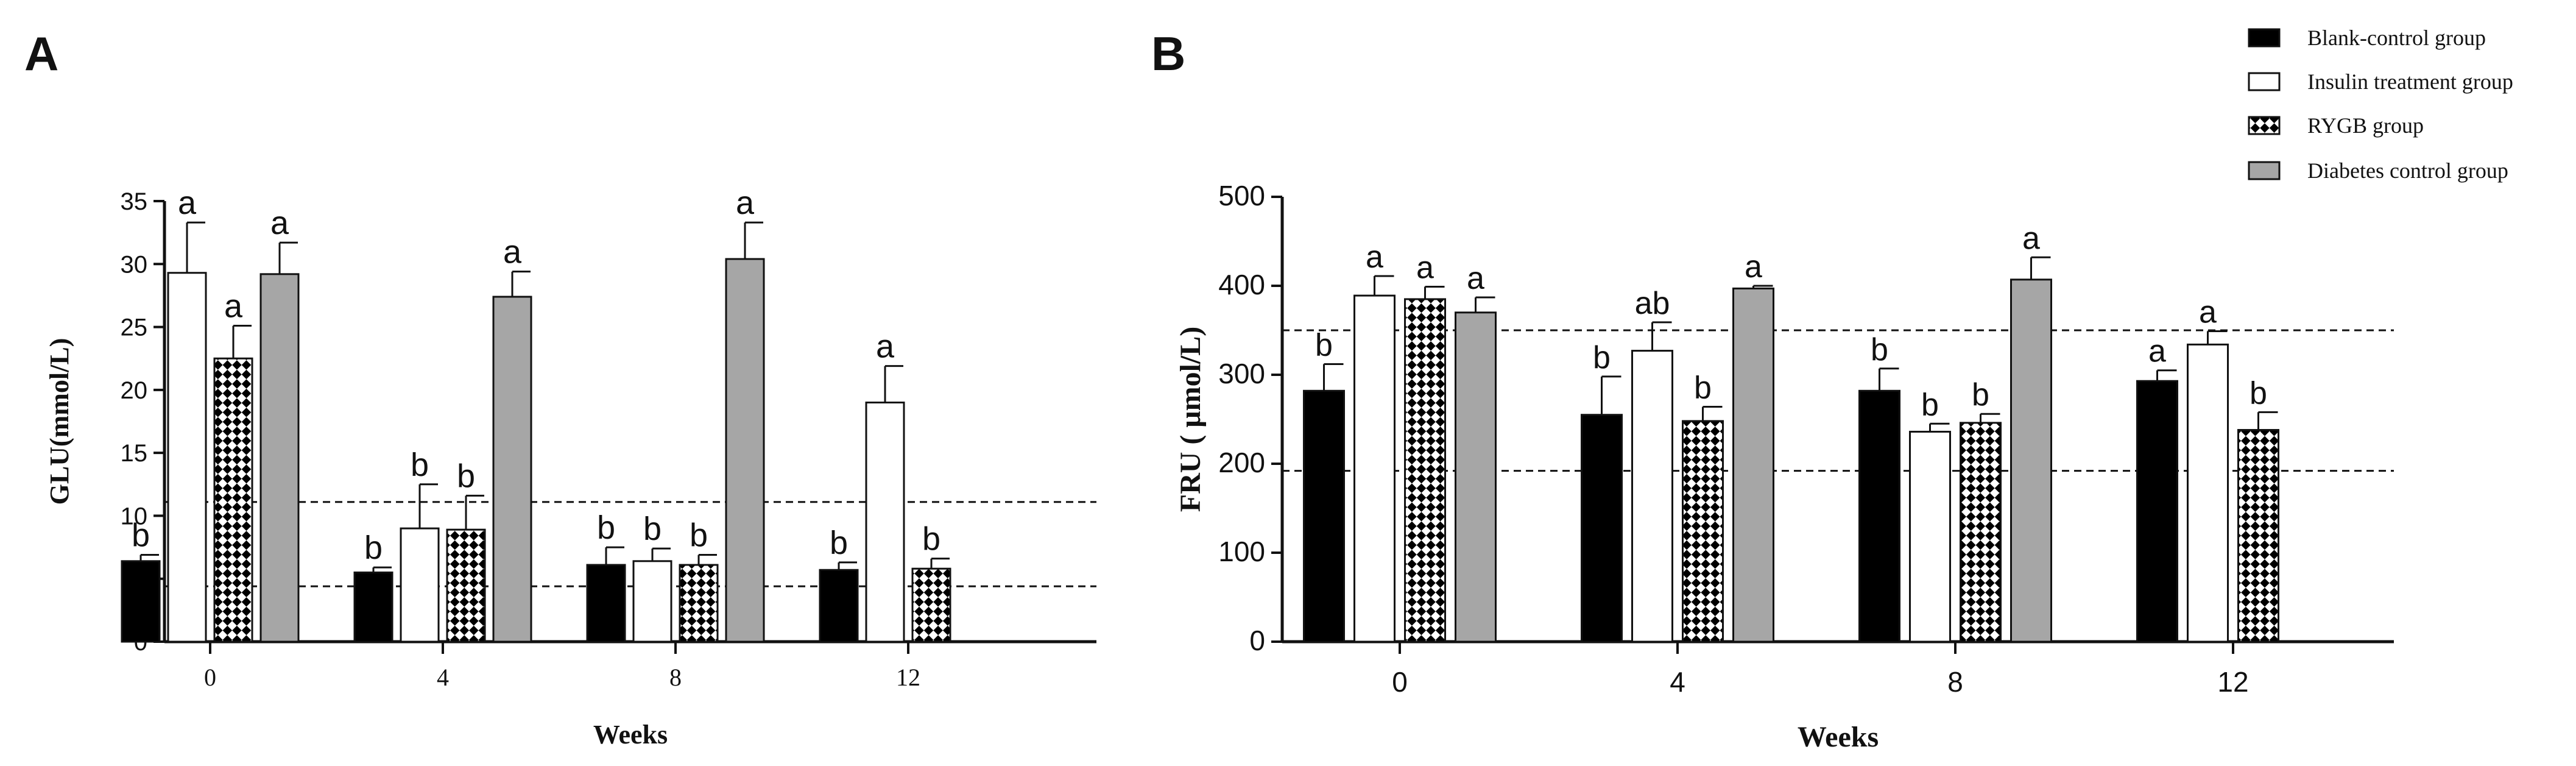 This screenshot has height=766, width=2576. Describe the element at coordinates (134, 453) in the screenshot. I see `glu-y-tick-label: 15` at that location.